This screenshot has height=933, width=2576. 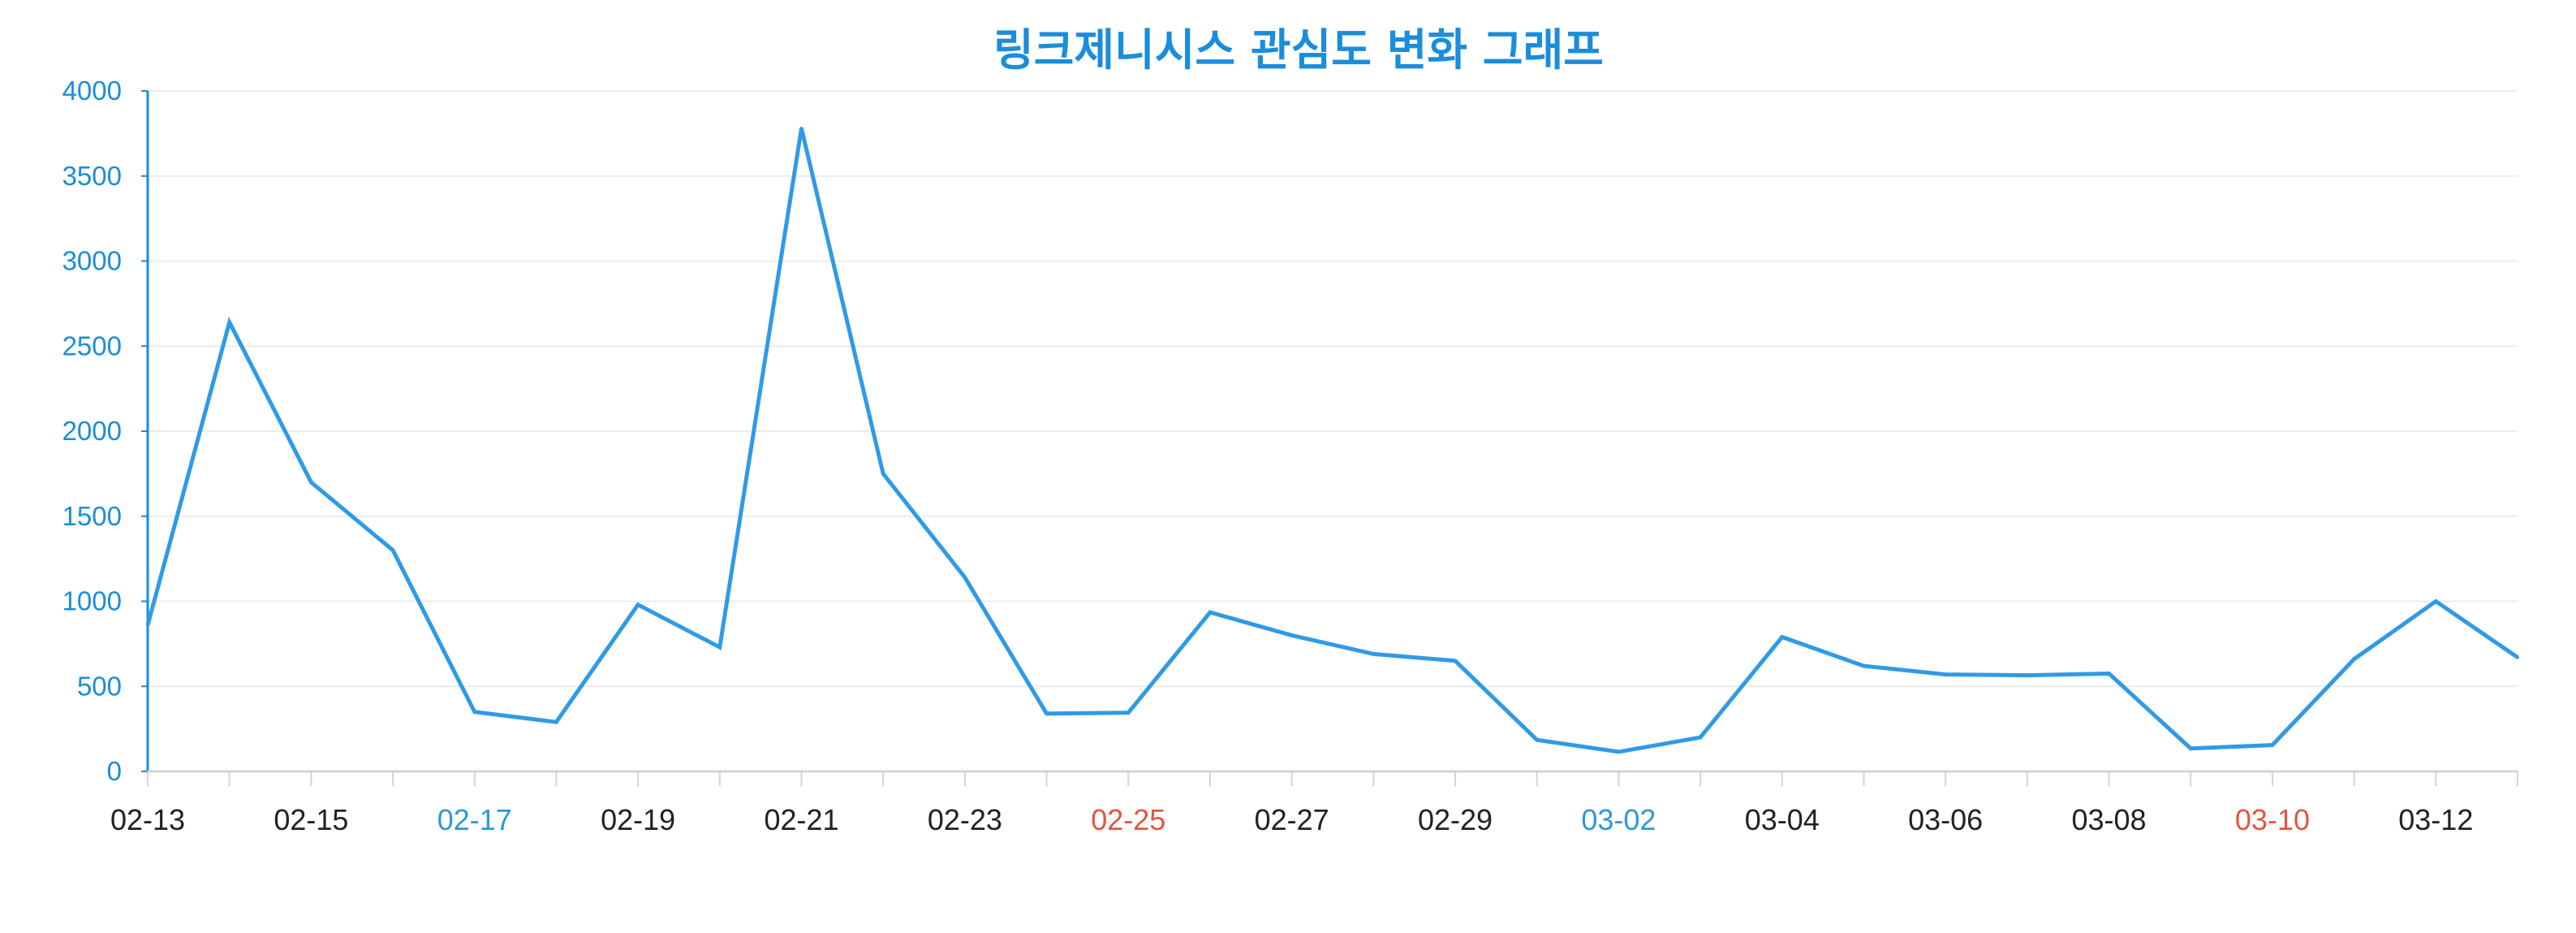 What do you see at coordinates (1783, 819) in the screenshot?
I see `x-tick-label: 03-04` at bounding box center [1783, 819].